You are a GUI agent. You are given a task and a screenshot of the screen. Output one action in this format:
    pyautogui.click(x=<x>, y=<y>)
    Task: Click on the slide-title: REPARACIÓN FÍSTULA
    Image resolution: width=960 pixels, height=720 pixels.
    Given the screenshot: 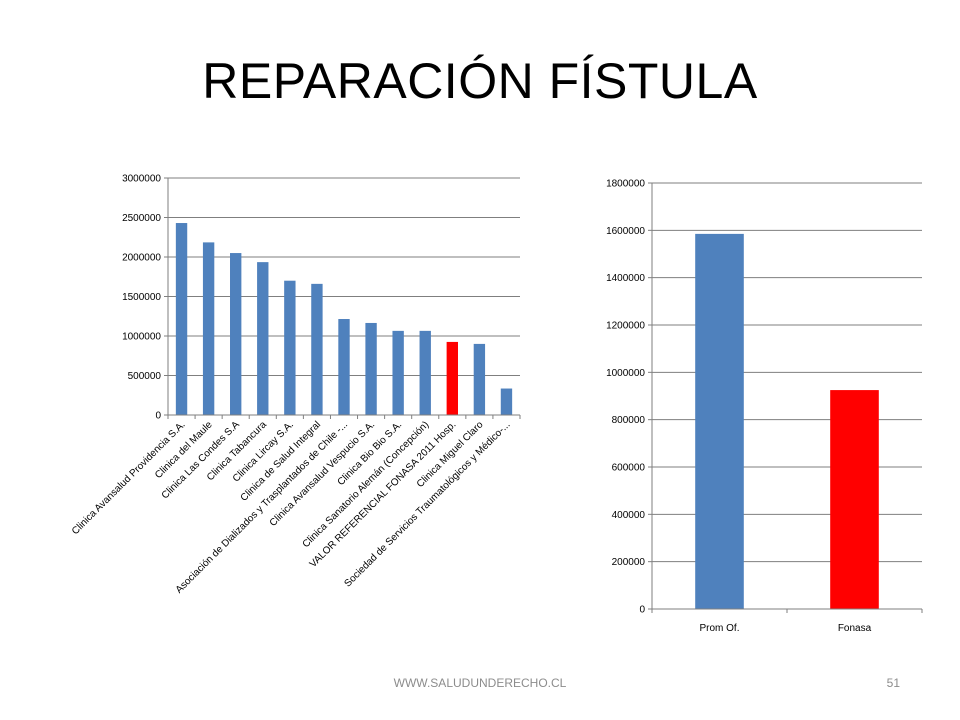 What is the action you would take?
    pyautogui.click(x=480, y=81)
    